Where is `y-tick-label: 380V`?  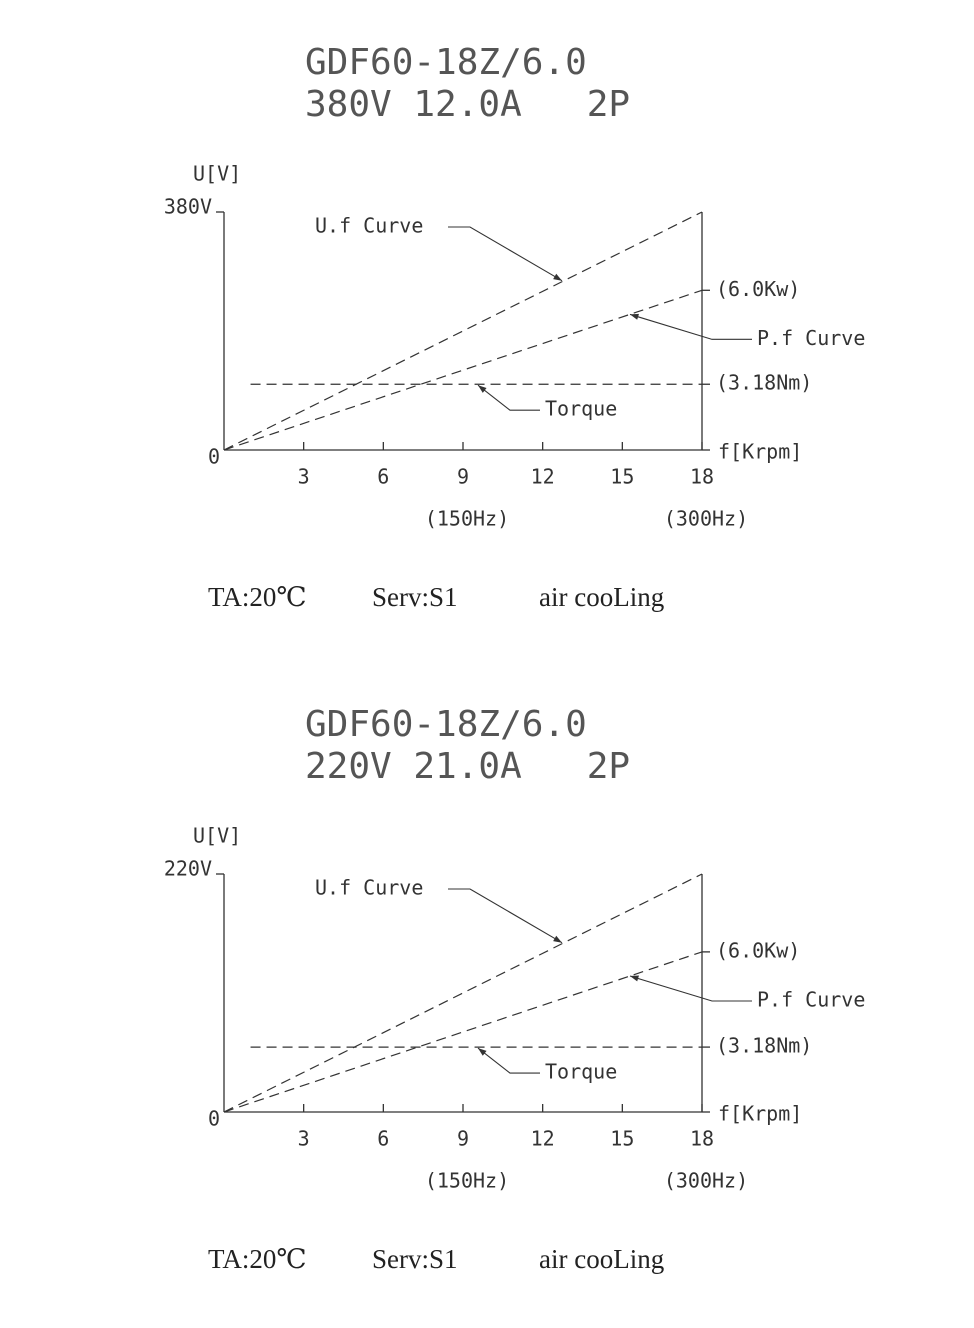 y-tick-label: 380V is located at coordinates (188, 207).